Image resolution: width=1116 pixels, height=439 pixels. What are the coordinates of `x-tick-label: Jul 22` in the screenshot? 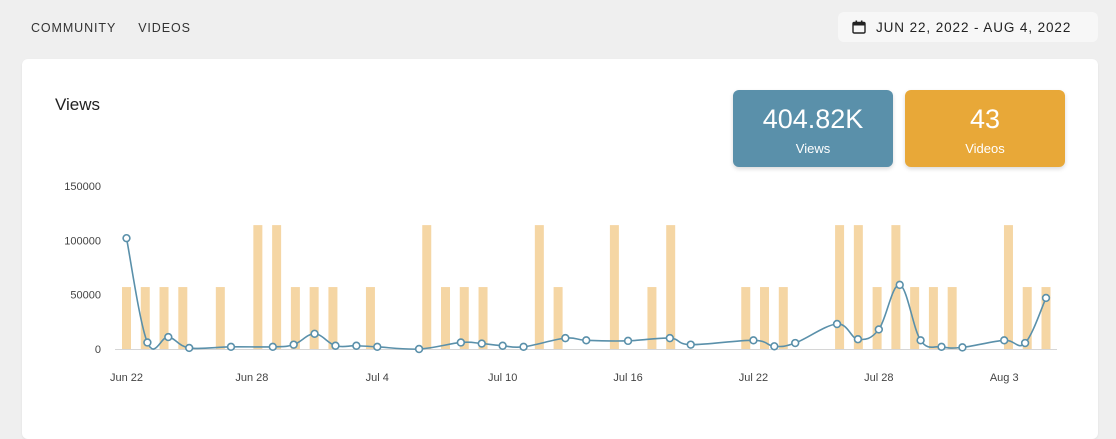 It's located at (753, 378).